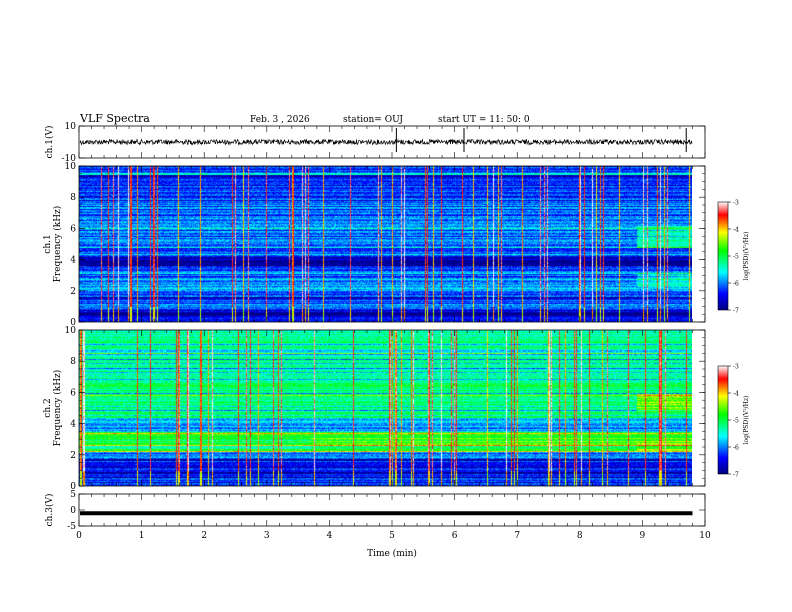 Image resolution: width=792 pixels, height=612 pixels. I want to click on y-tick-label-ch2-spectrogram-4: 4, so click(73, 425).